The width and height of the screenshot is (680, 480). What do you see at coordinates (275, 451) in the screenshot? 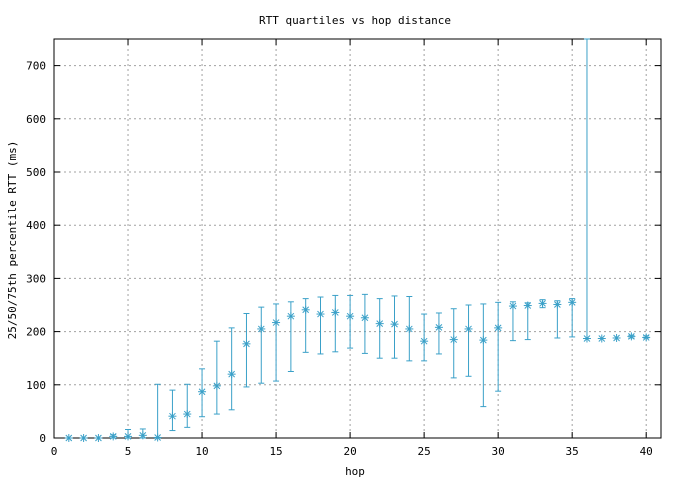
I see `x-tick-label: 15` at bounding box center [275, 451].